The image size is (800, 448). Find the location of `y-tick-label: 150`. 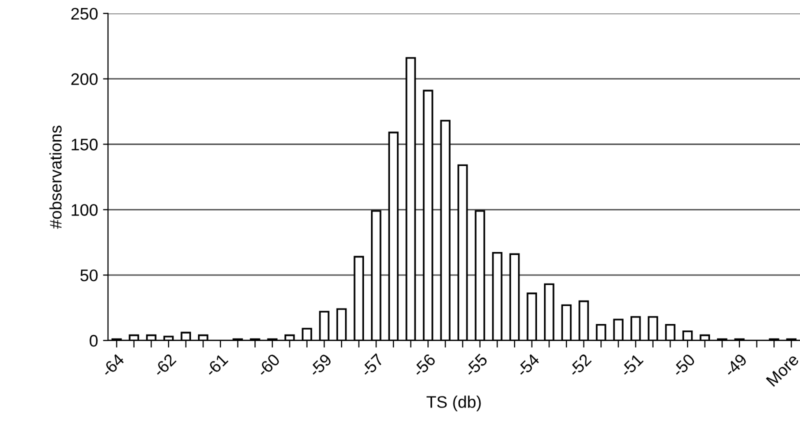

y-tick-label: 150 is located at coordinates (85, 144).